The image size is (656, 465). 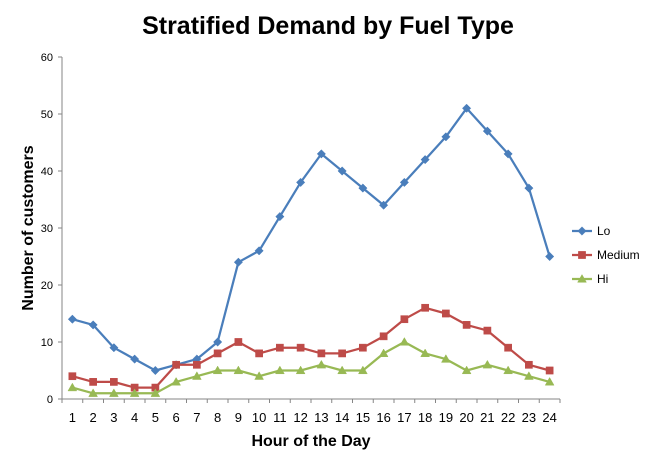 What do you see at coordinates (591, 231) in the screenshot?
I see `legend-item-lo: Lo` at bounding box center [591, 231].